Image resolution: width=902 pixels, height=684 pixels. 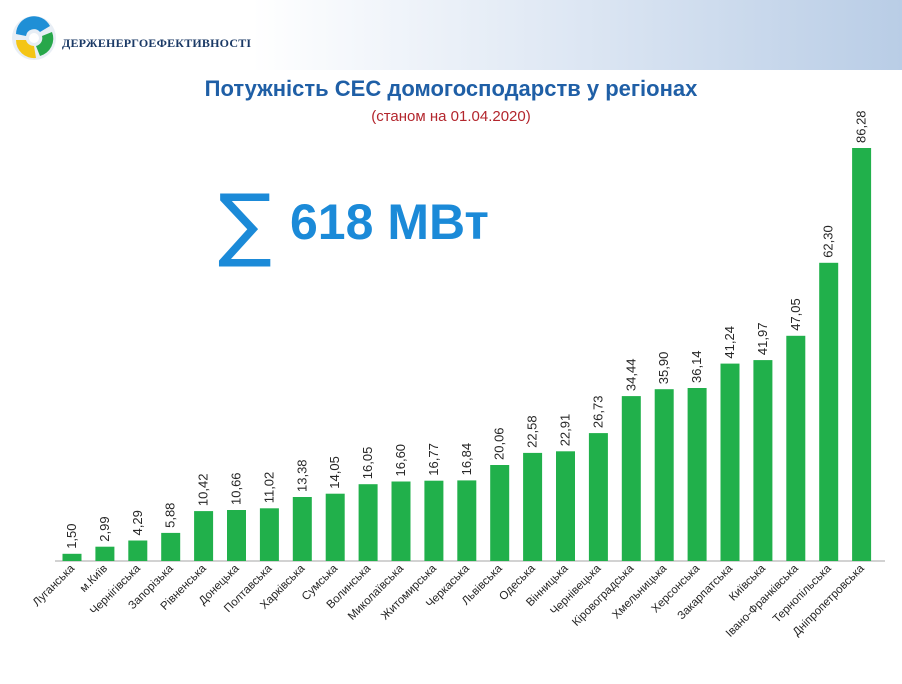 What do you see at coordinates (663, 368) in the screenshot?
I see `data-label: 35,90` at bounding box center [663, 368].